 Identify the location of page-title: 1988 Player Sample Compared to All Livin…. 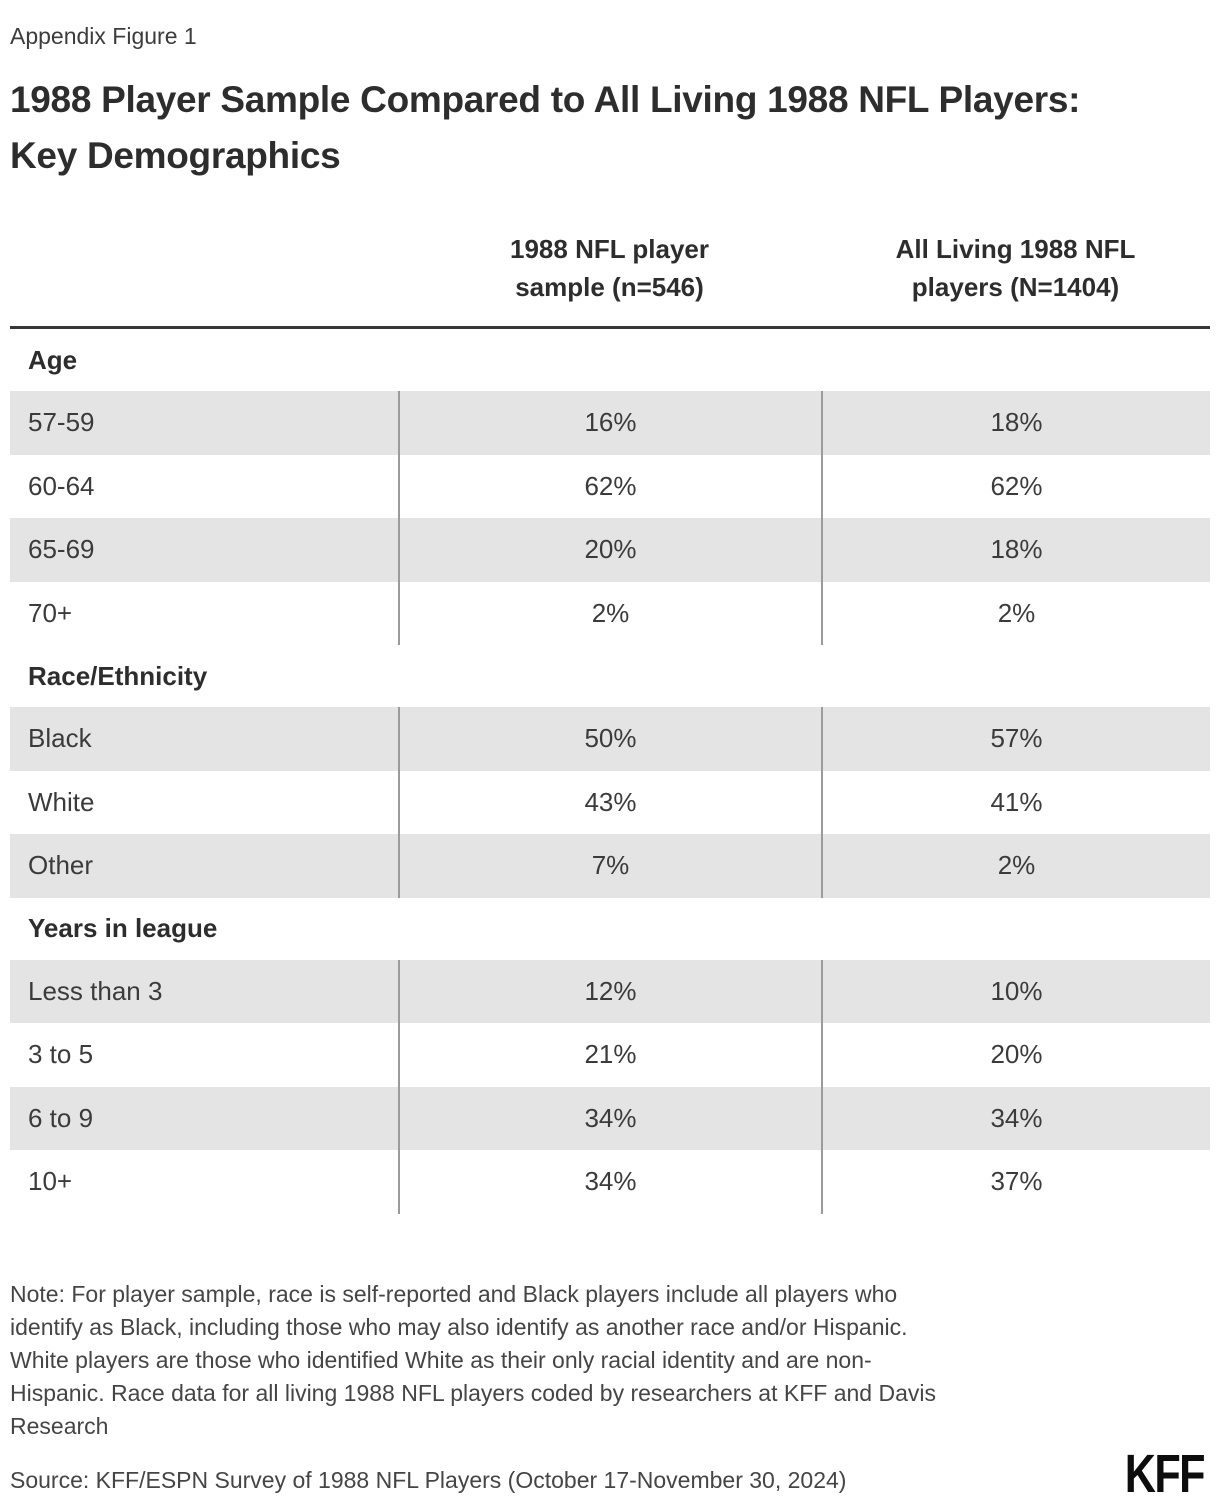
(610, 128).